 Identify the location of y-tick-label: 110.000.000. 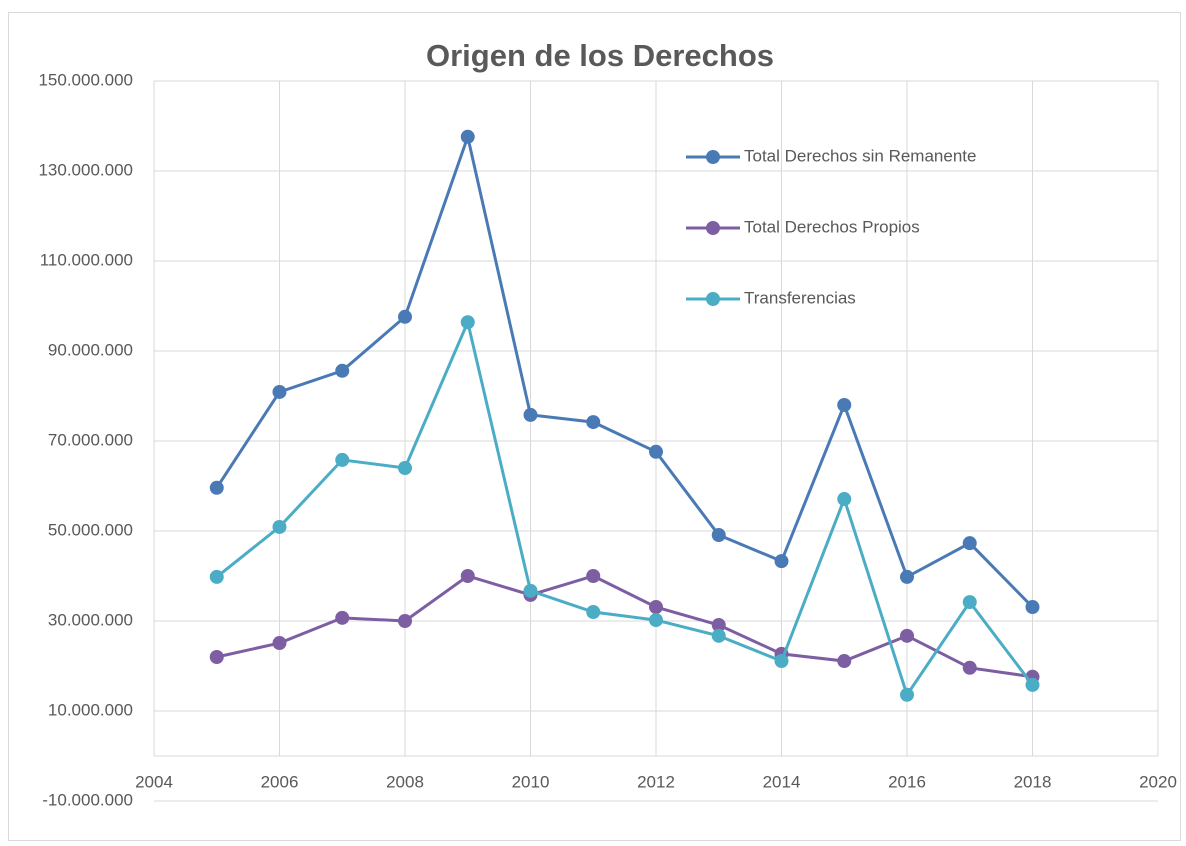
(86, 259).